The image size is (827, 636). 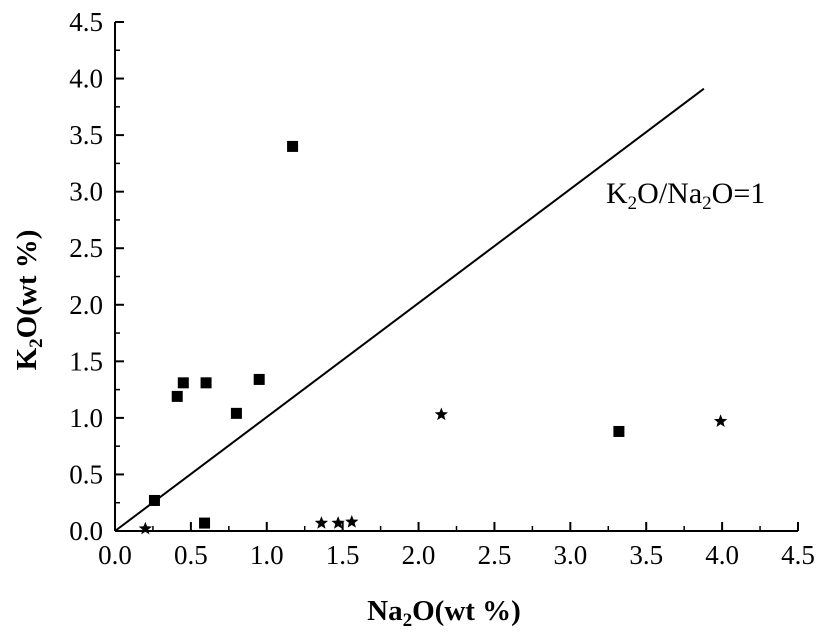 I want to click on x-tick-label: 2.5, so click(x=495, y=555).